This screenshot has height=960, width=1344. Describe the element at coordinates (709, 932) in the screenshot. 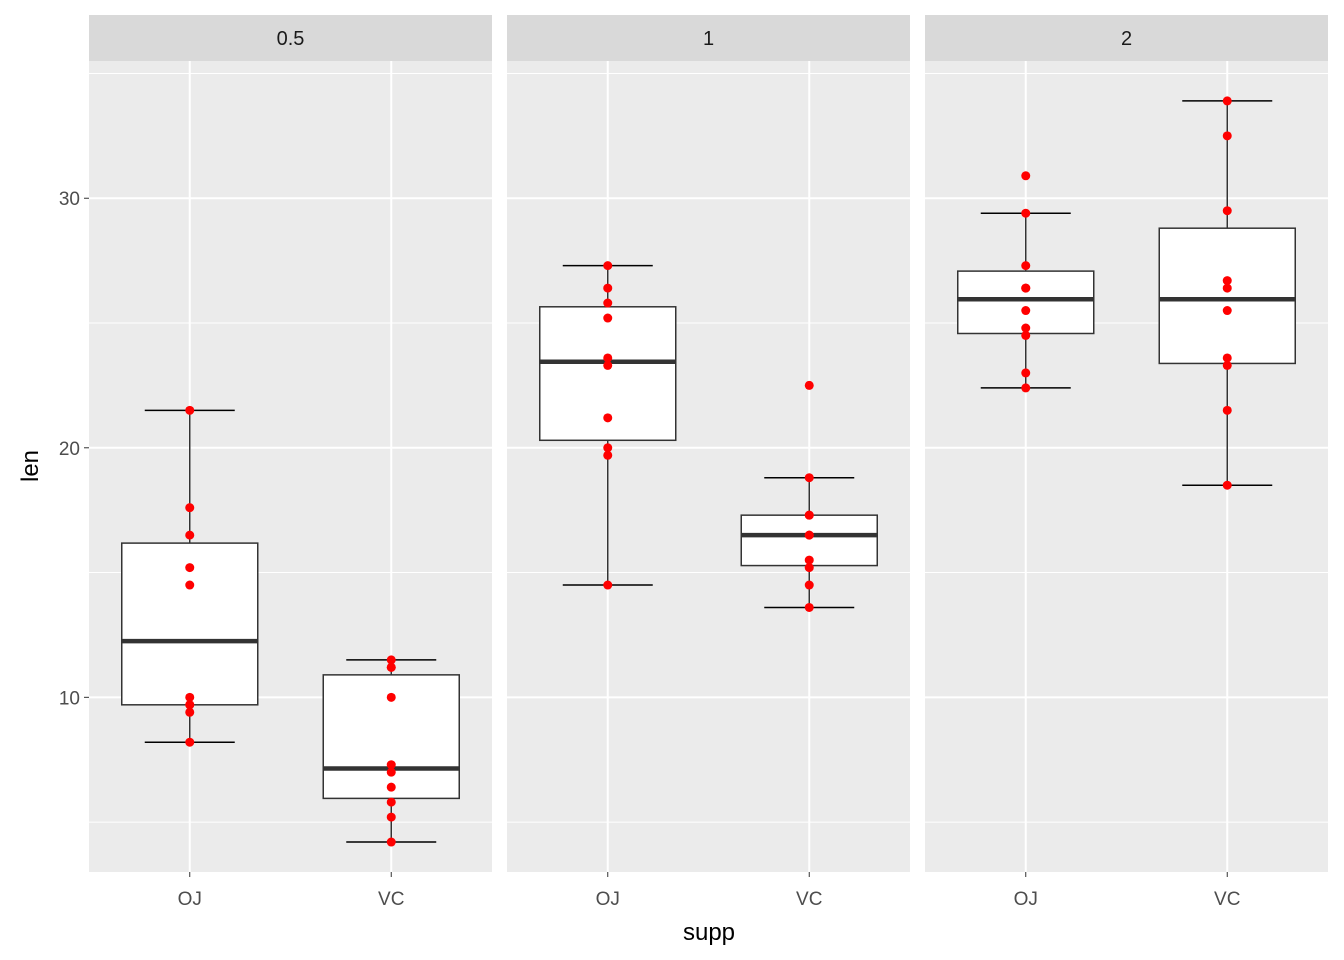

I see `x-axis-title: supp` at that location.